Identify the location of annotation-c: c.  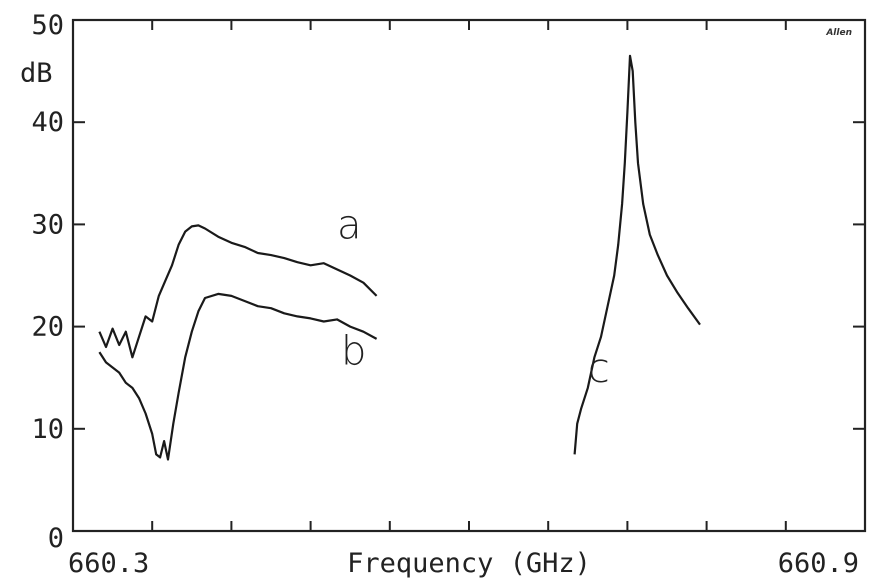
(599, 369).